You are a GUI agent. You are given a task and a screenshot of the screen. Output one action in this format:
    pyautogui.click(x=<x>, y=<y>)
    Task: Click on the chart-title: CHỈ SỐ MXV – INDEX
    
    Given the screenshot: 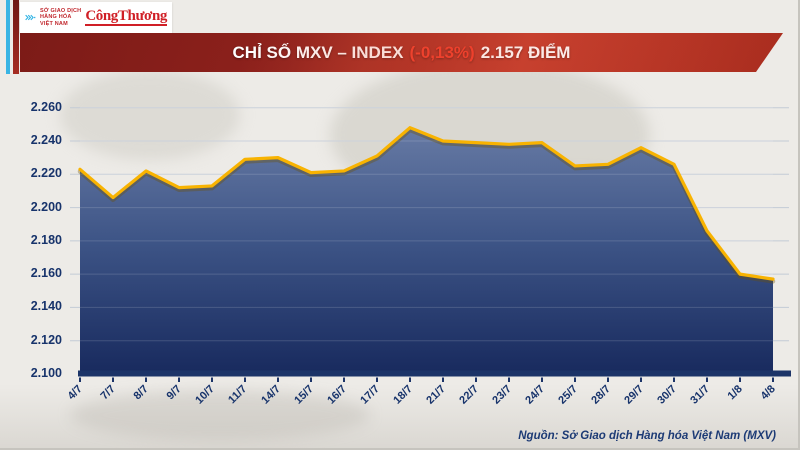 What is the action you would take?
    pyautogui.click(x=318, y=52)
    